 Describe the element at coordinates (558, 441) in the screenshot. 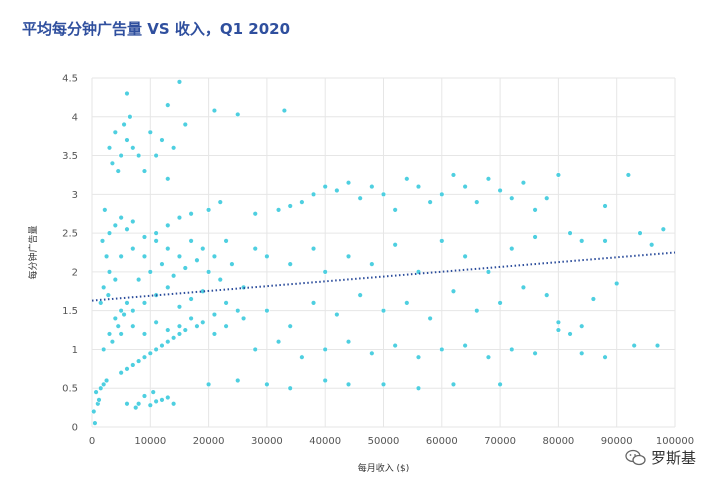

I see `x-tick-label: 80000` at that location.